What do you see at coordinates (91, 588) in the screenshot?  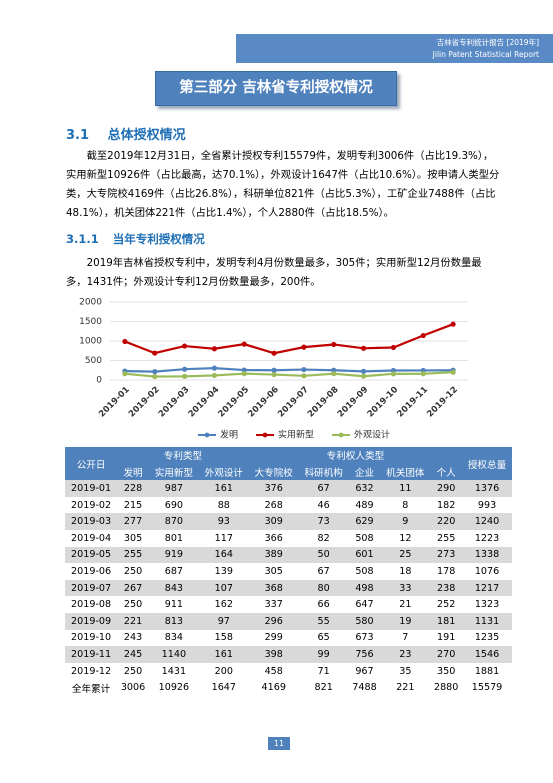 I see `table-cell: 2019-07` at bounding box center [91, 588].